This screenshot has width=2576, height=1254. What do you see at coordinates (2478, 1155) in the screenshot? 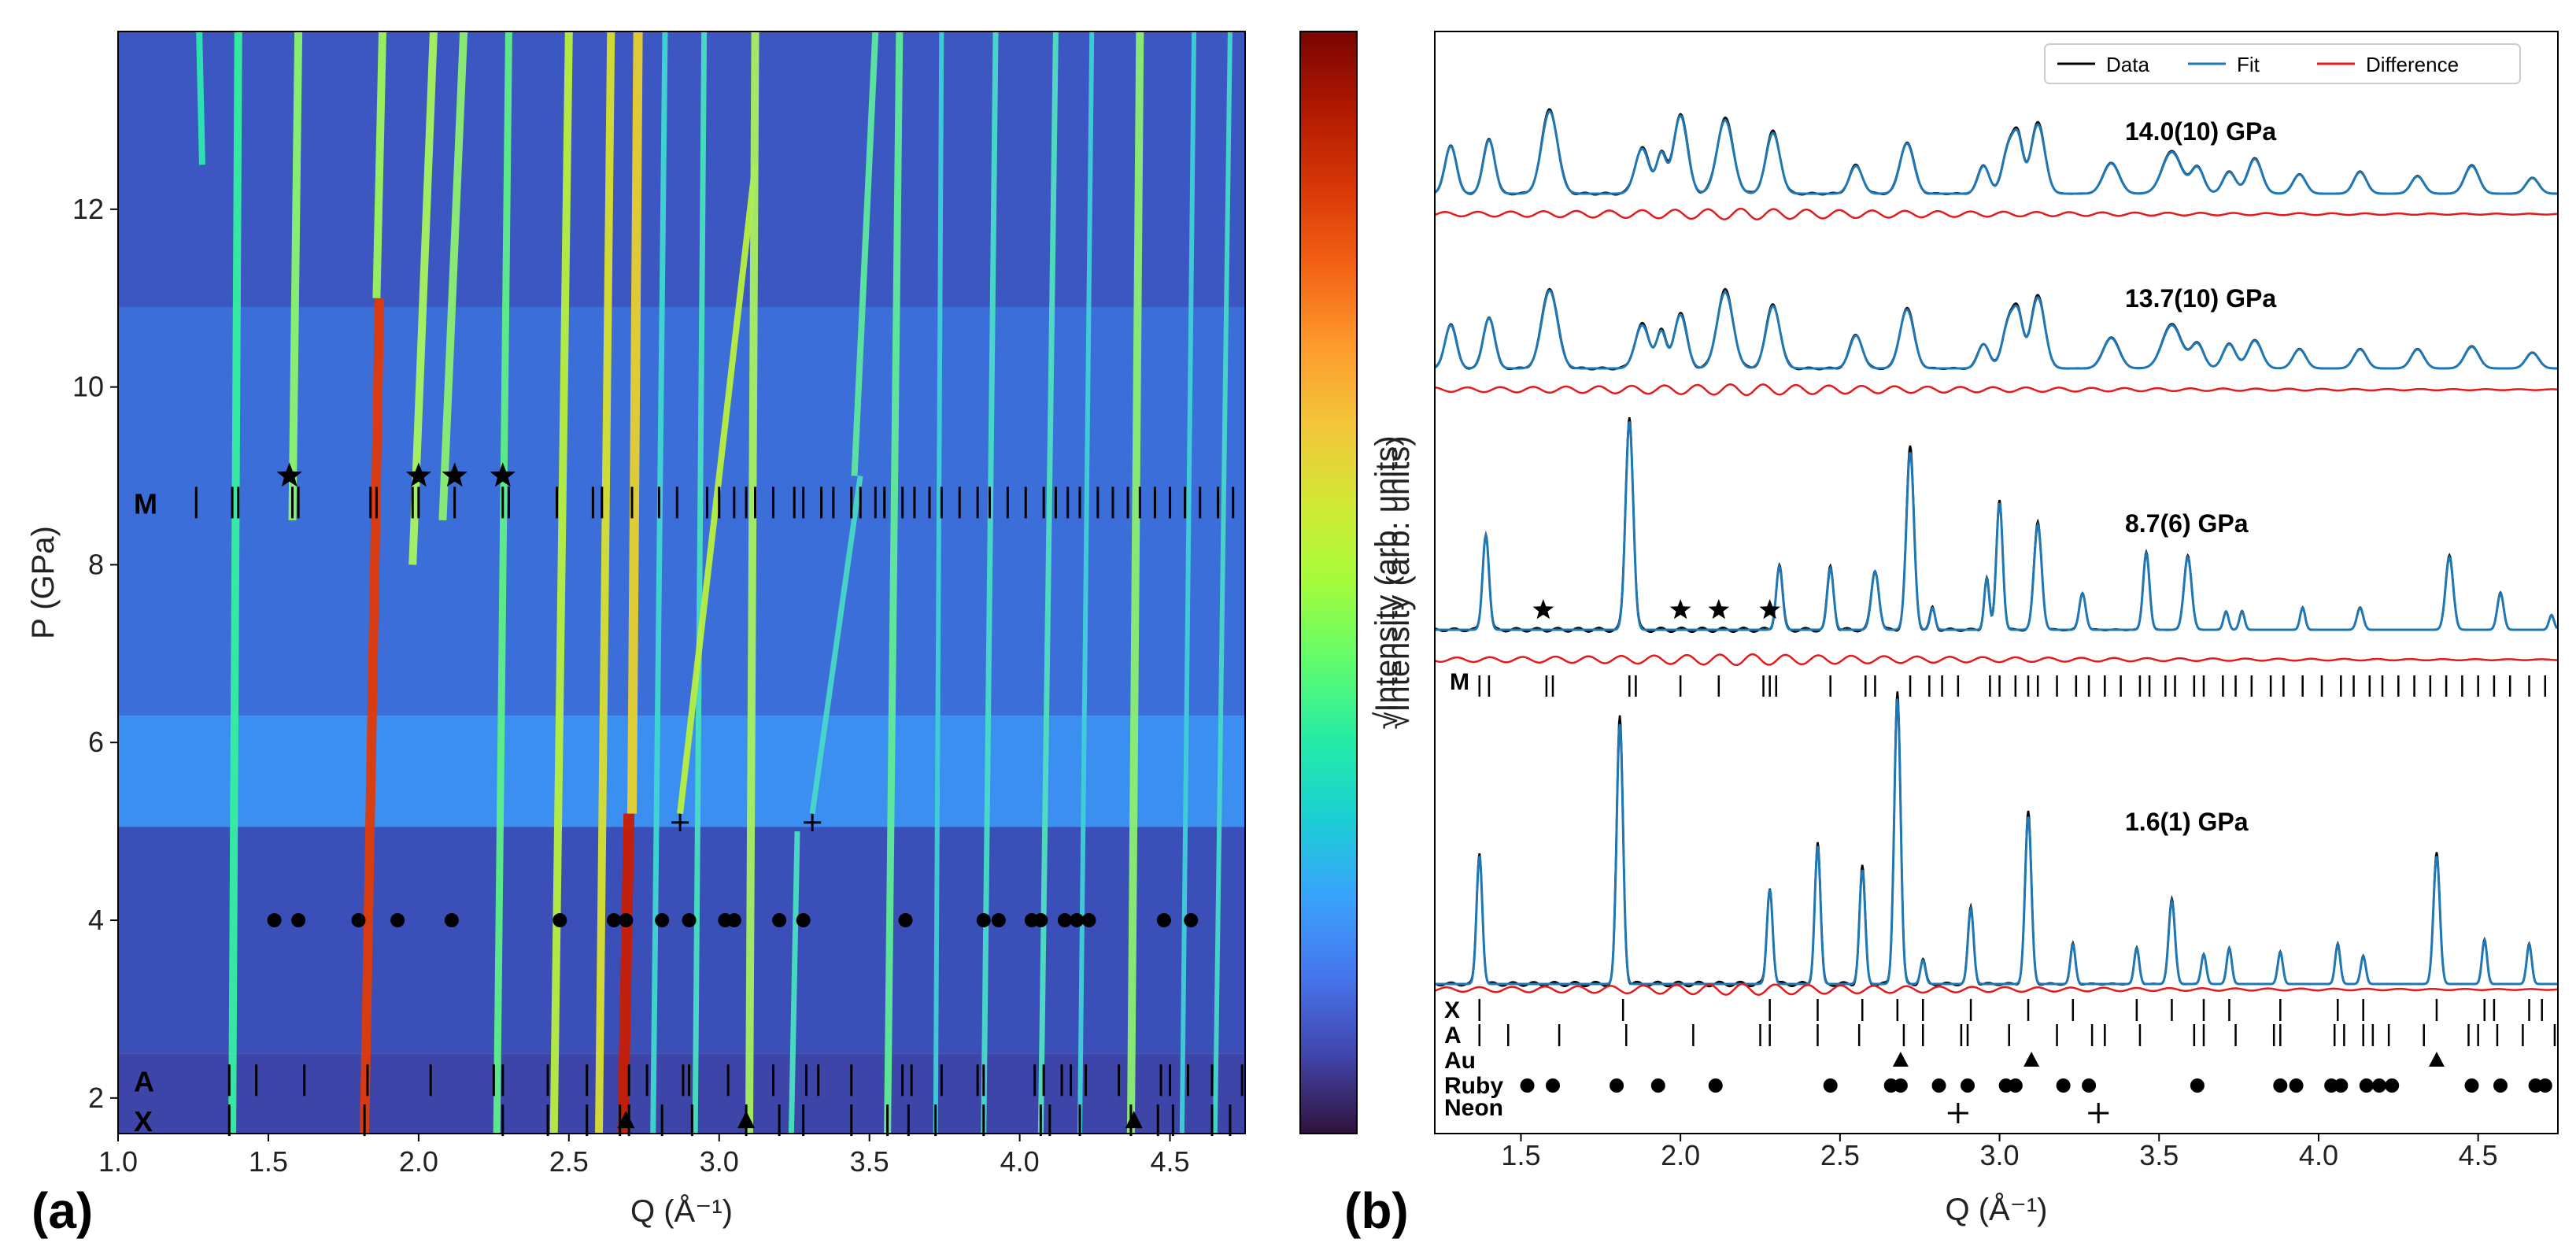
I see `x-tick-label-b-6: 4.5` at bounding box center [2478, 1155].